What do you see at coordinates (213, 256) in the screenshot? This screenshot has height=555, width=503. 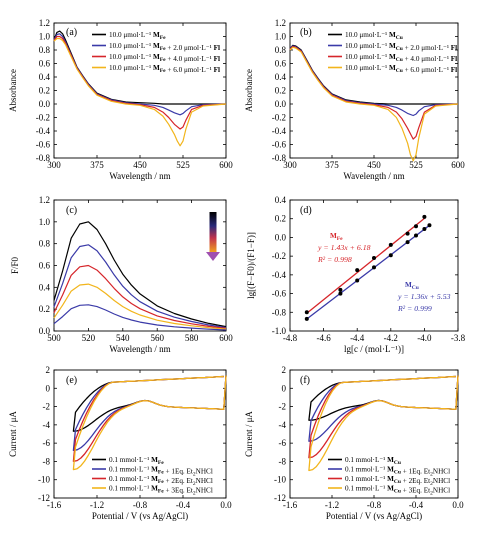 I see `gradient-arrow-head` at bounding box center [213, 256].